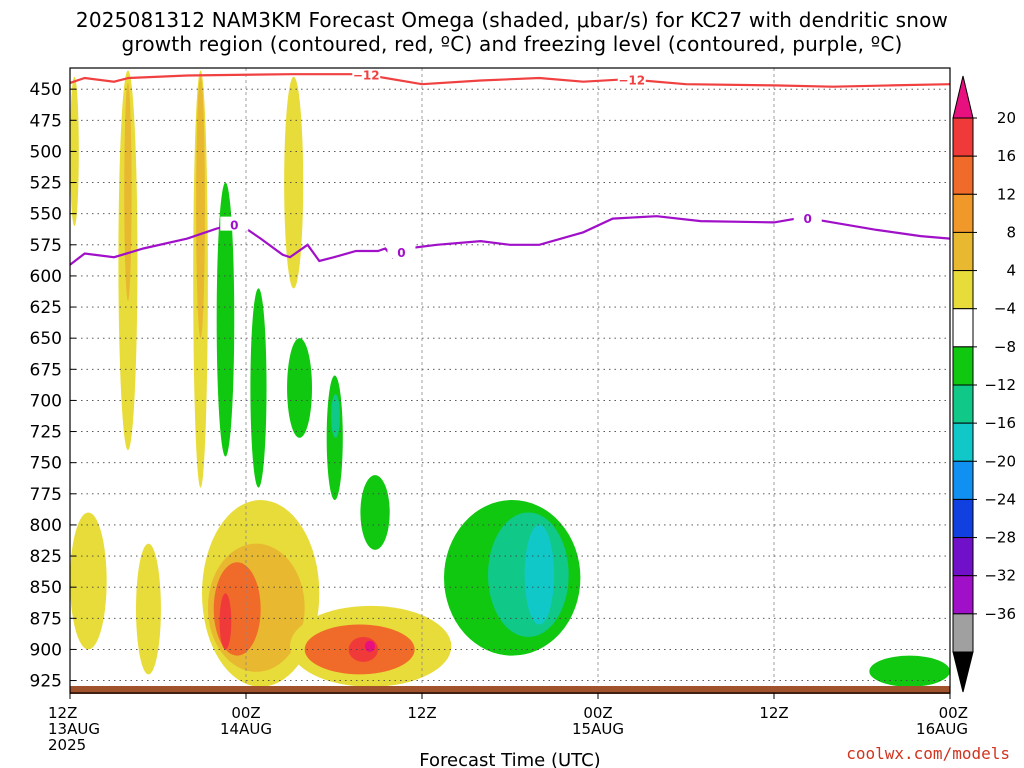 The image size is (1024, 768). What do you see at coordinates (46, 588) in the screenshot?
I see `y-tick-label-850: 850` at bounding box center [46, 588].